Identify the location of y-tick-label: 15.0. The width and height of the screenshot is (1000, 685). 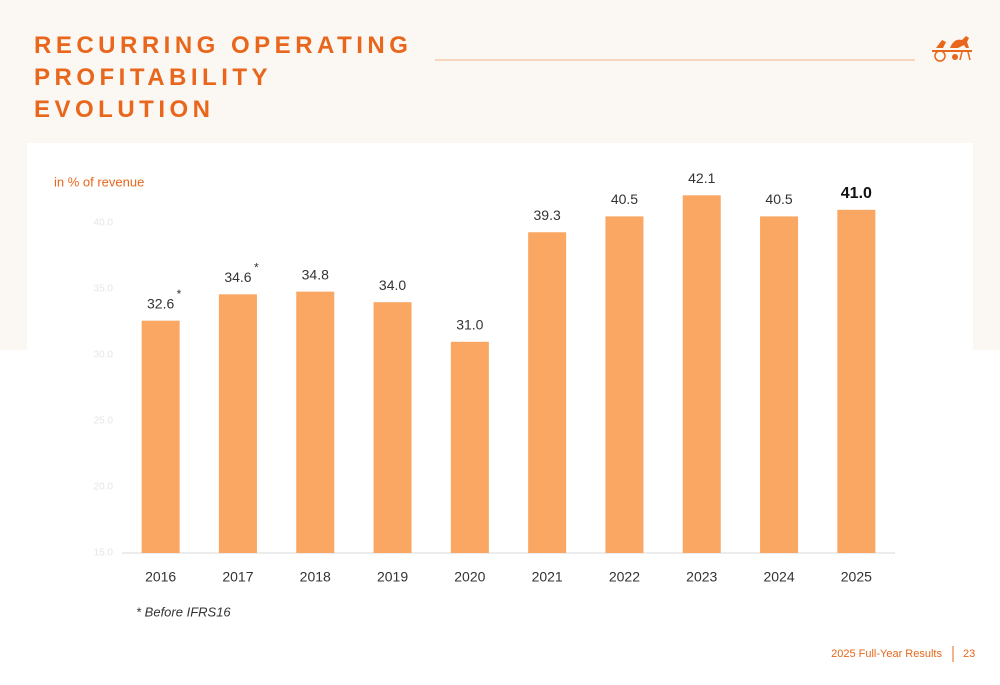
(104, 553).